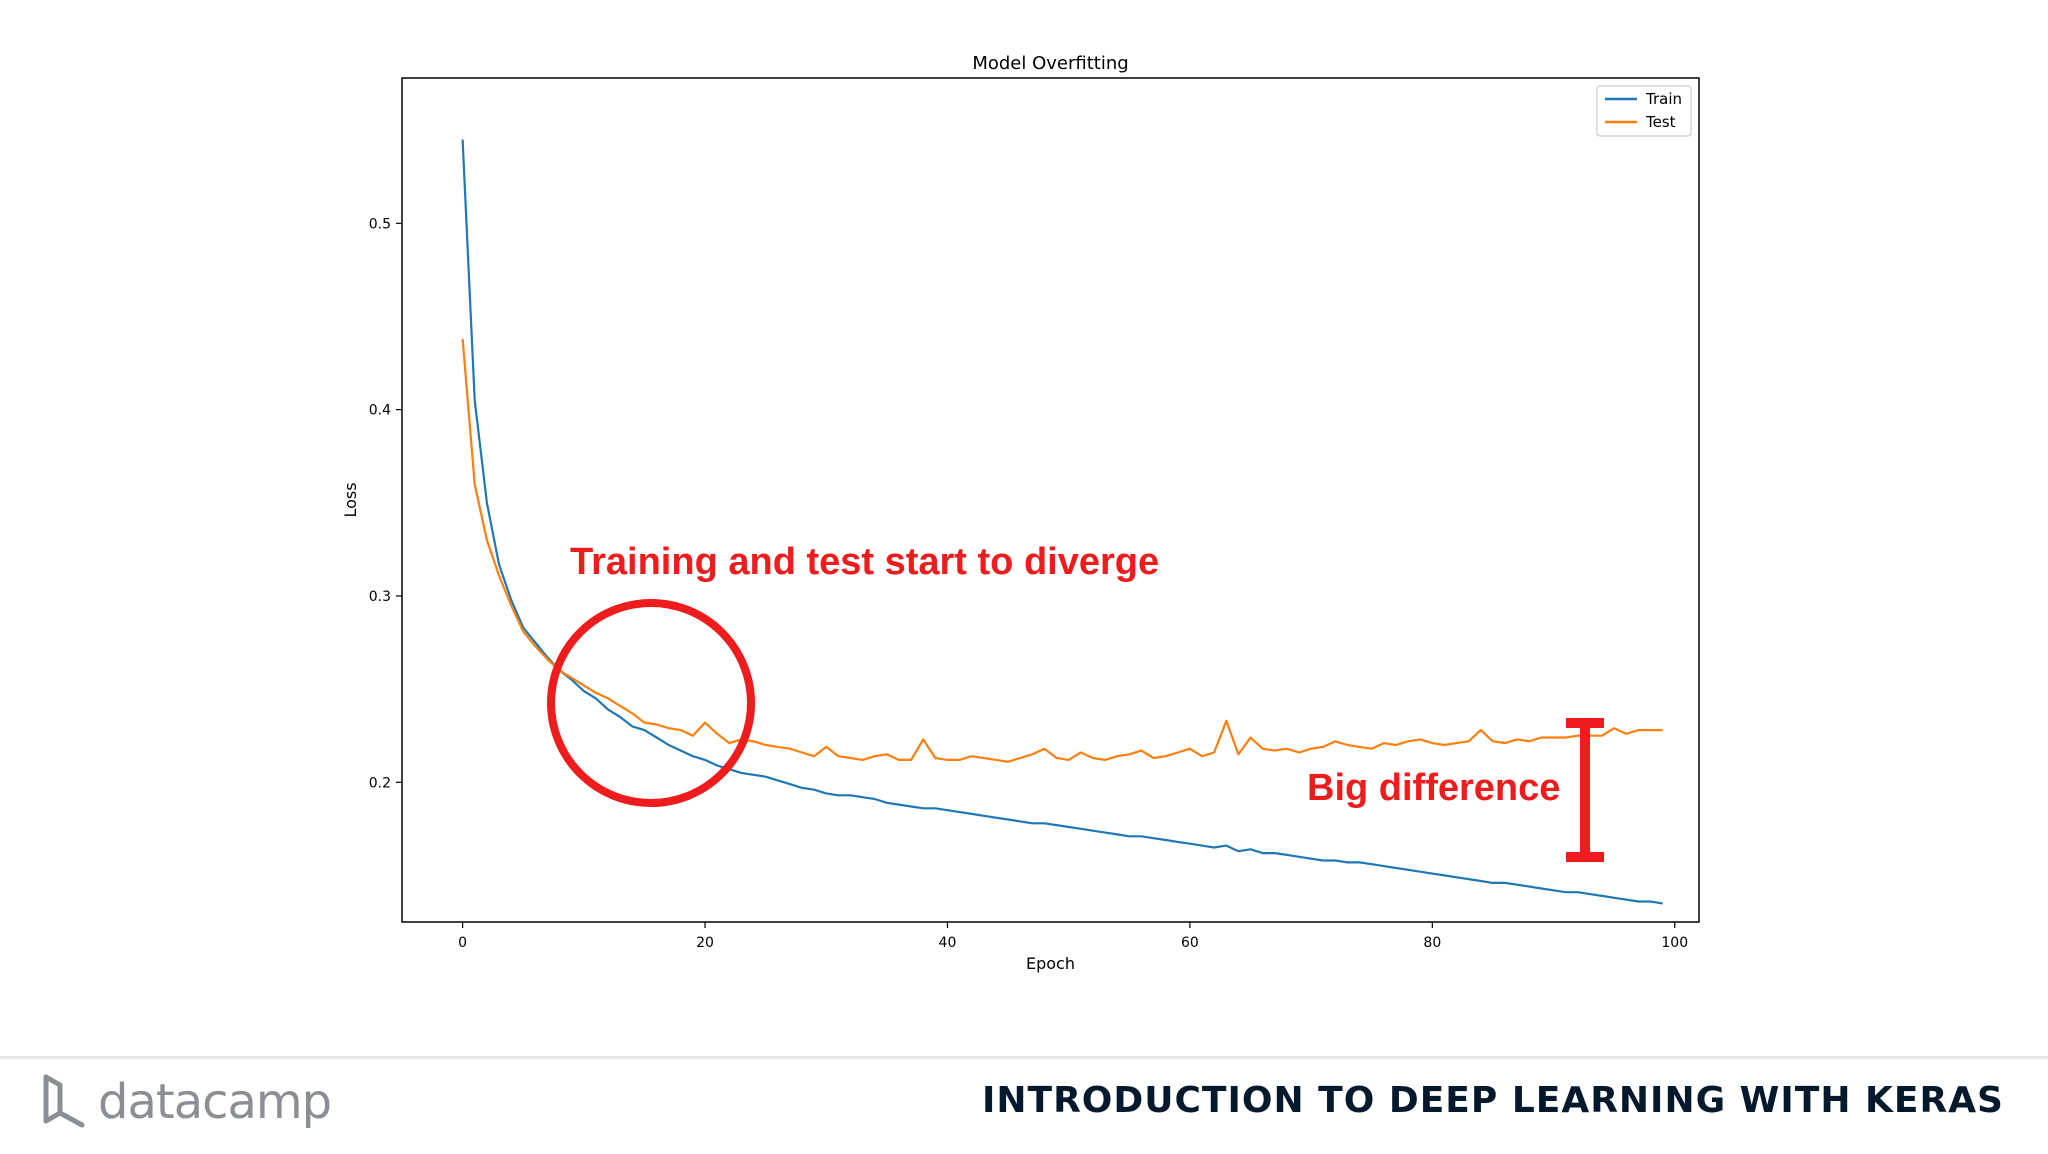 Image resolution: width=2048 pixels, height=1154 pixels. Describe the element at coordinates (215, 1102) in the screenshot. I see `brand-name: datacamp` at that location.